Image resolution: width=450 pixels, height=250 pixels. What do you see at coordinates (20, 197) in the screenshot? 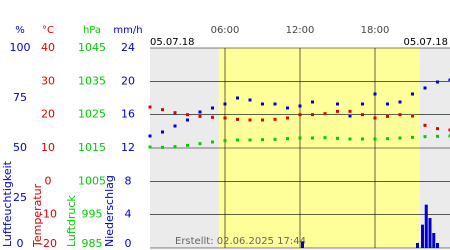
I see `y-tick-label: 25` at bounding box center [20, 197].